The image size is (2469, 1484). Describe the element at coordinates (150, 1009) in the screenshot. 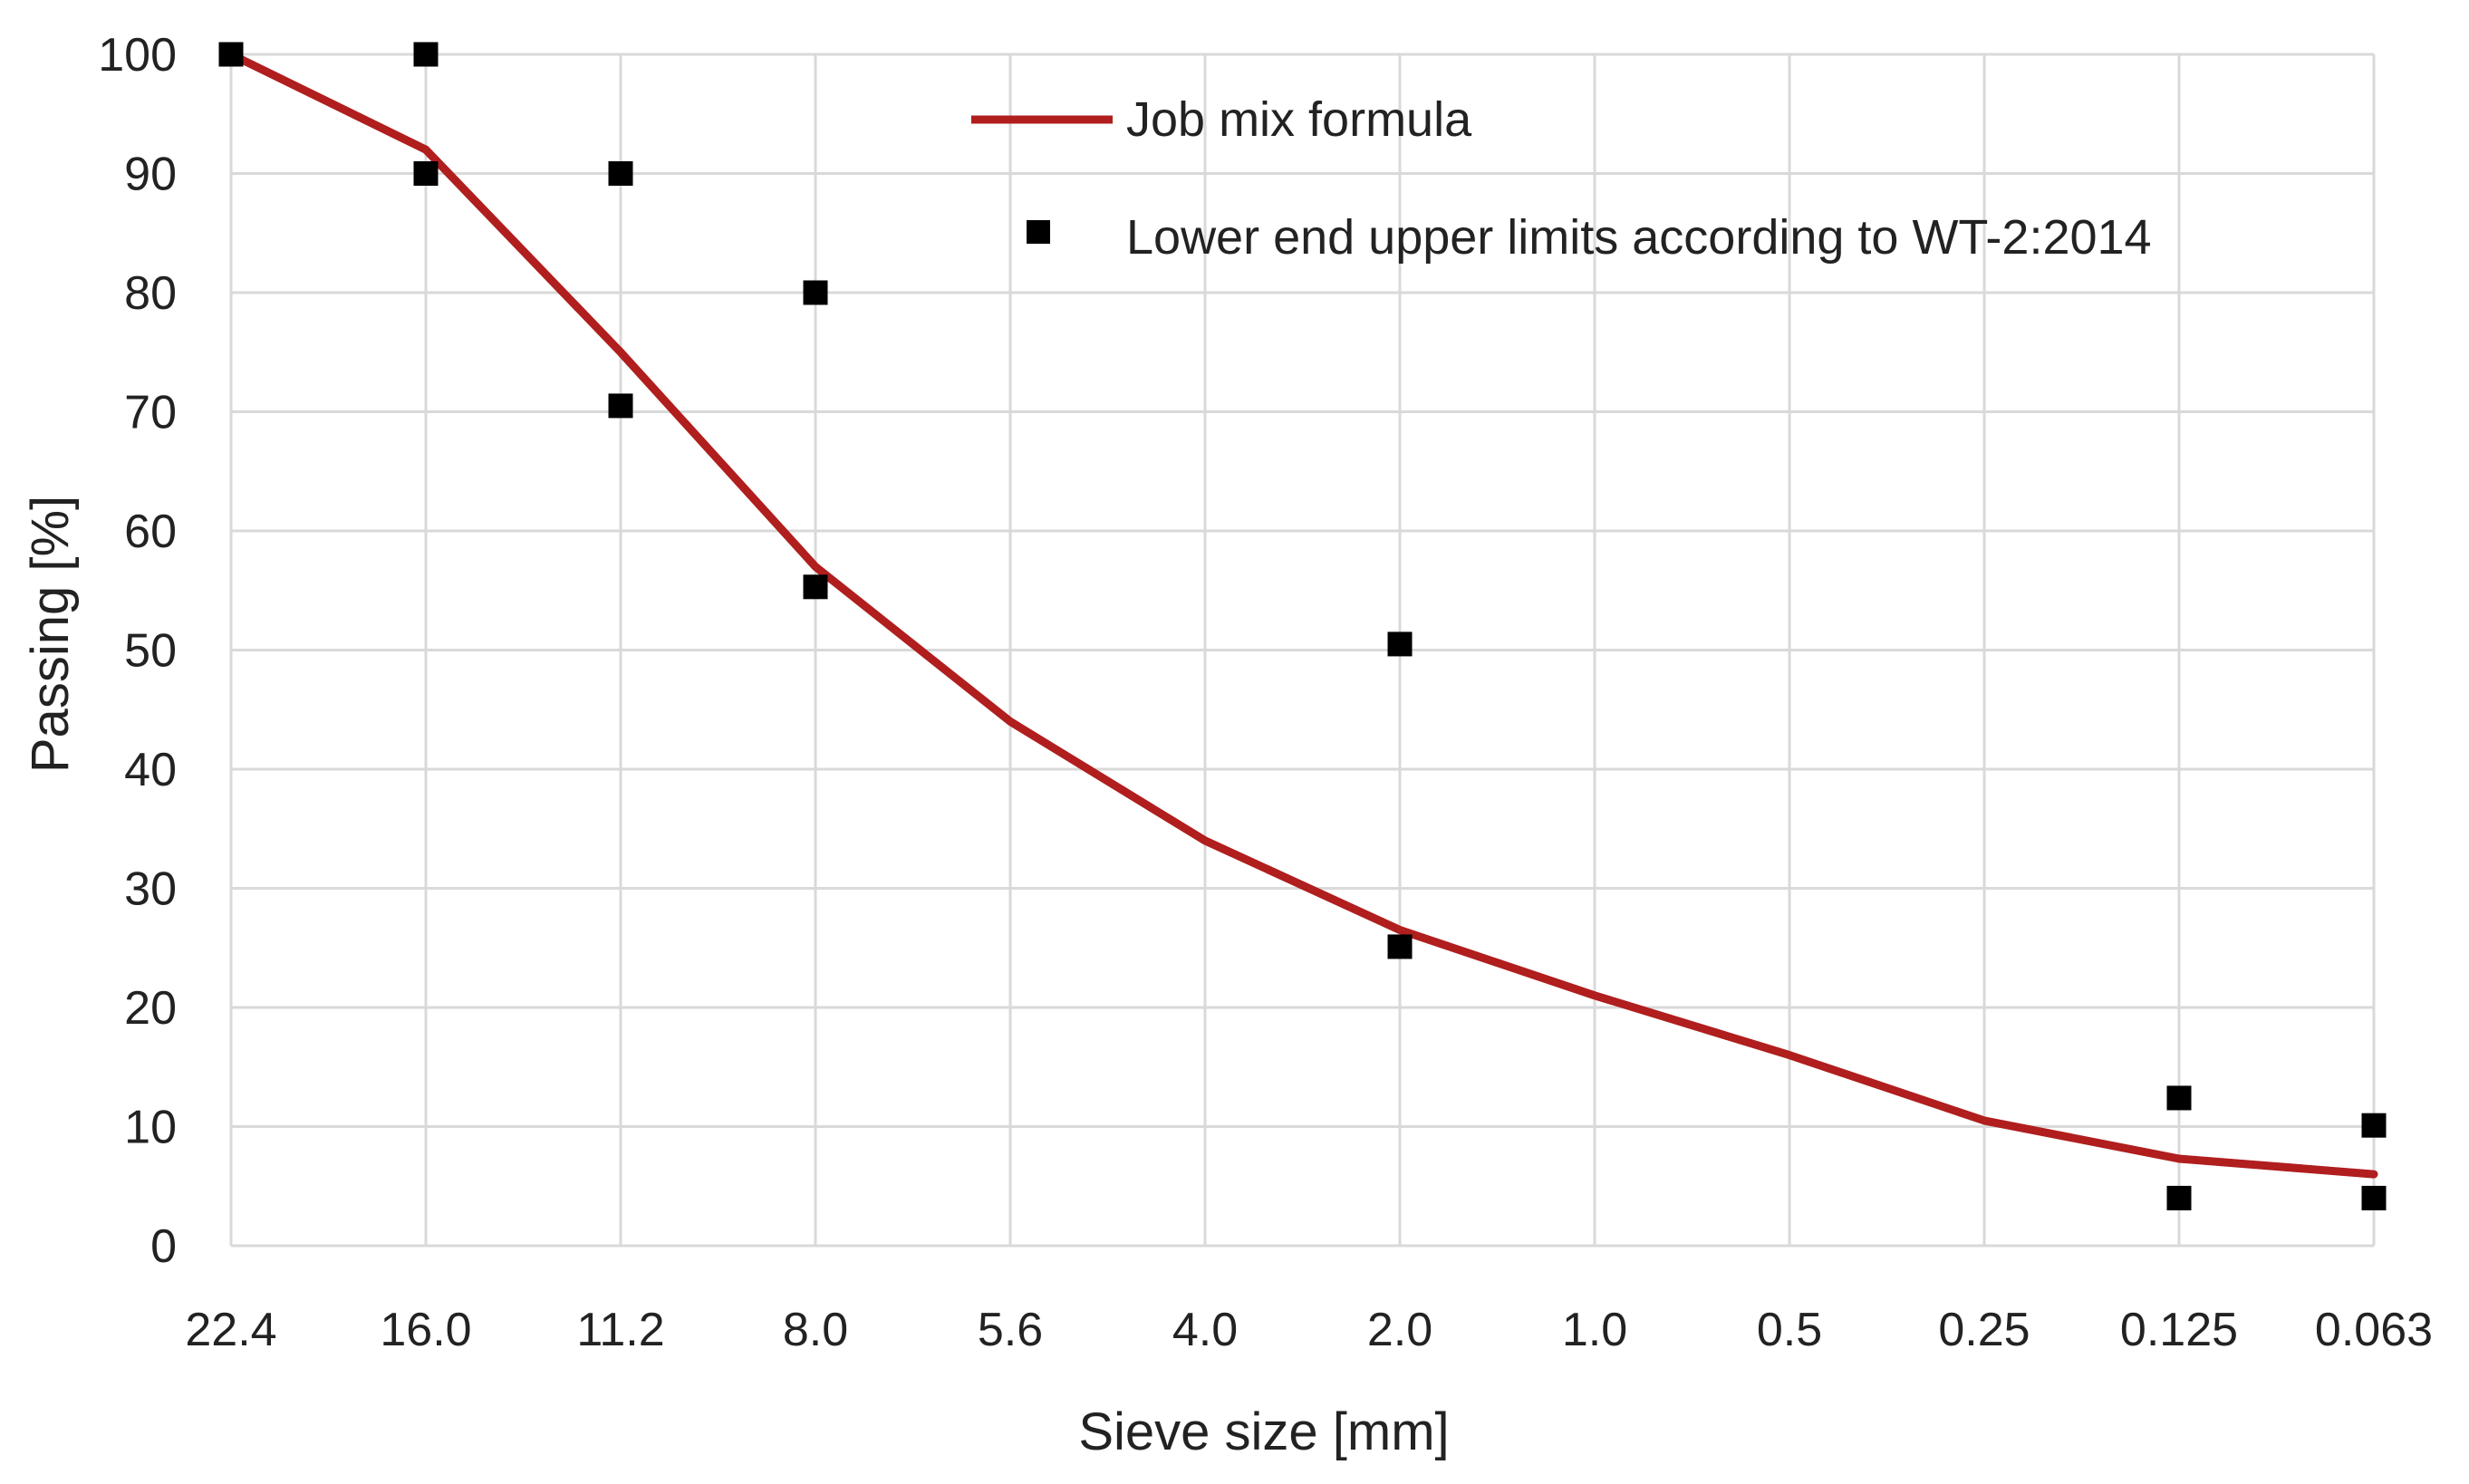

I see `y-tick-label: 20` at that location.